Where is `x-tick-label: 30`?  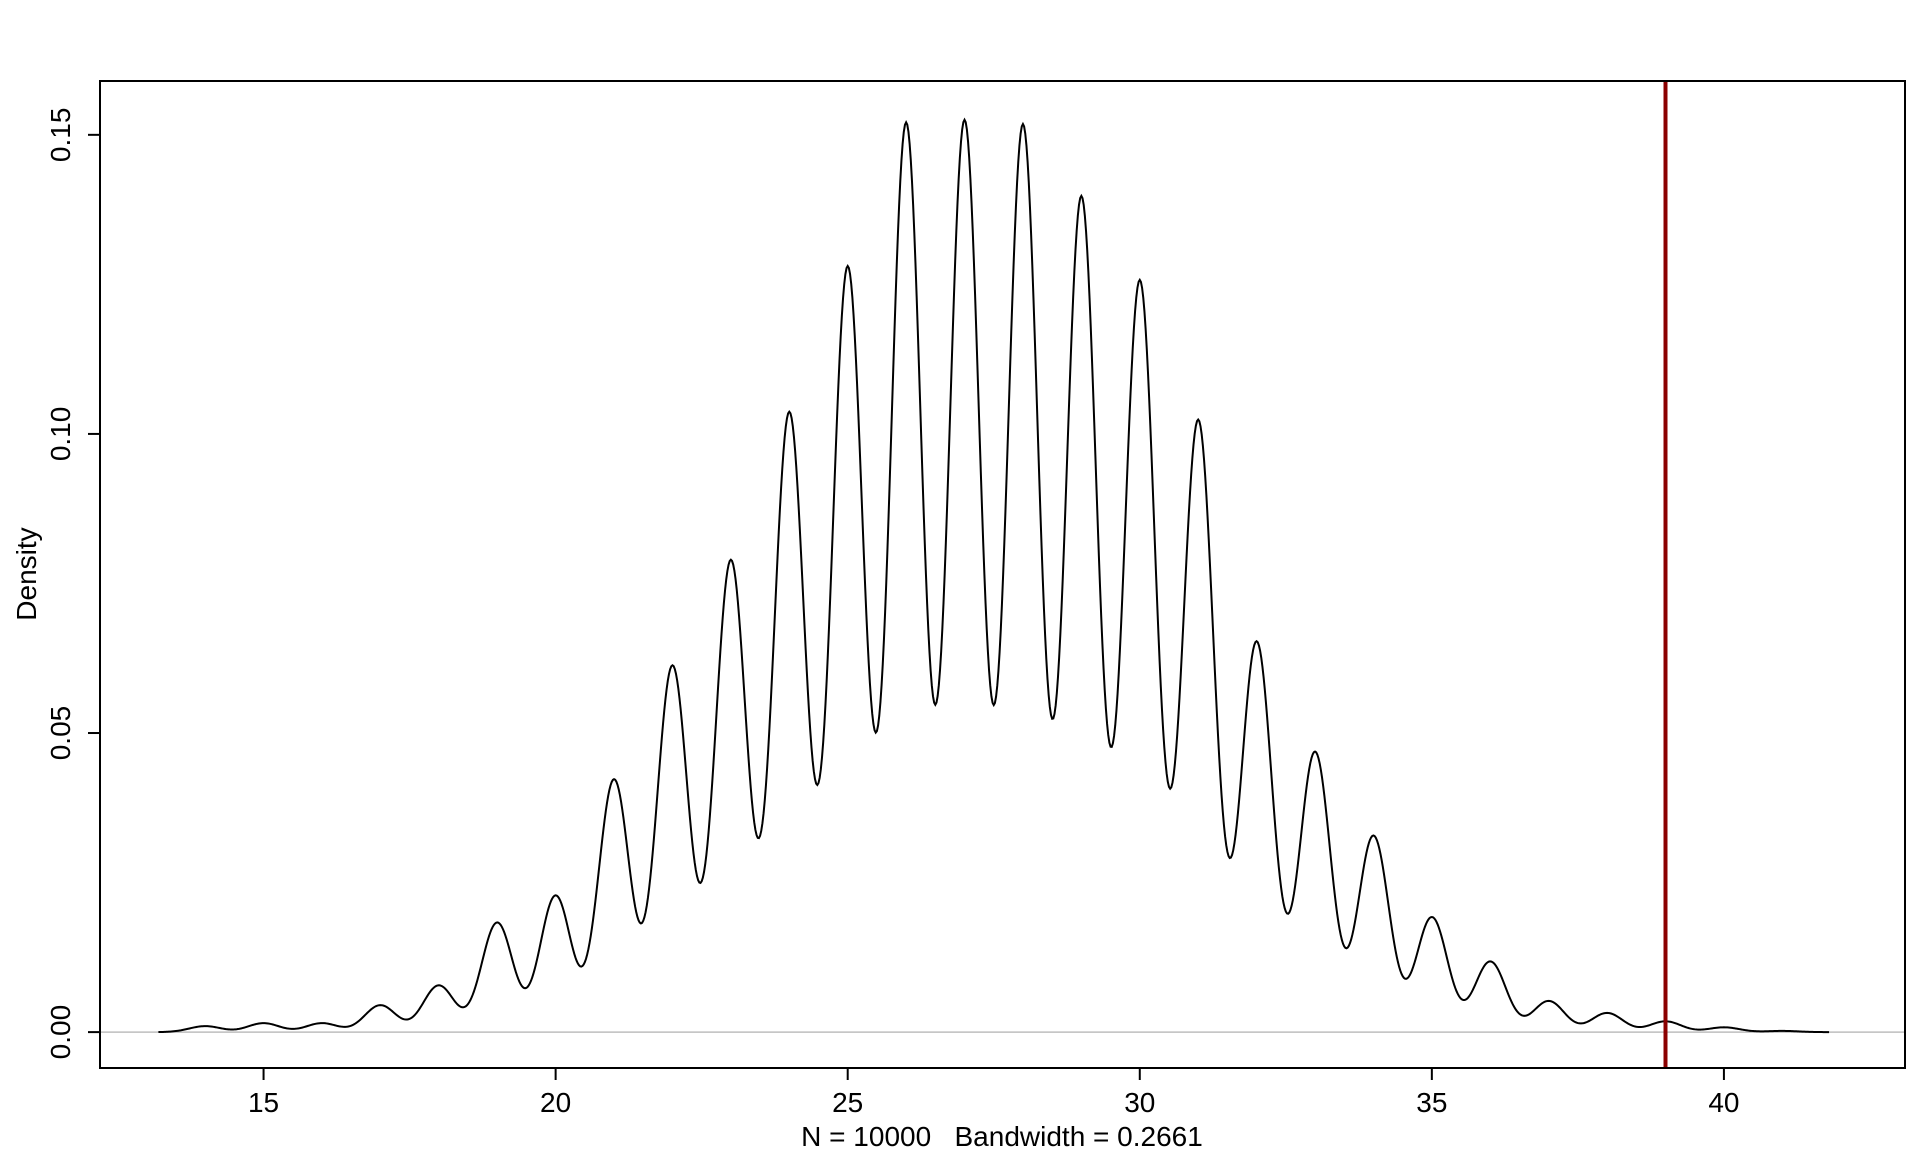 x-tick-label: 30 is located at coordinates (1139, 1102).